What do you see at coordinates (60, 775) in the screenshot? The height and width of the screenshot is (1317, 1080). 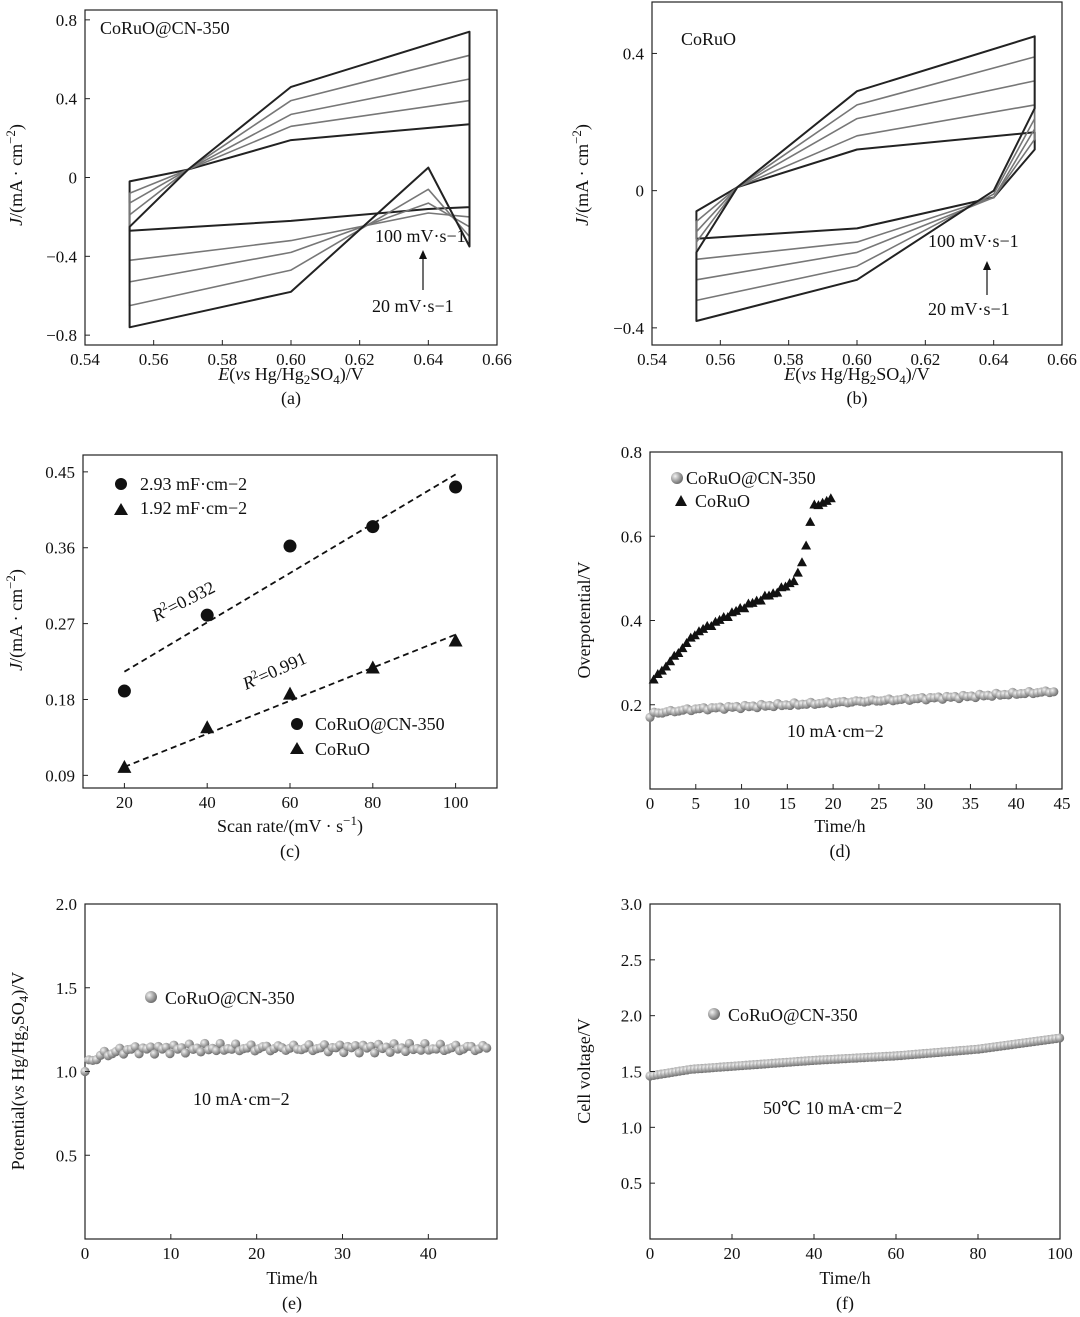 I see `y-tick-label: 0.09` at bounding box center [60, 775].